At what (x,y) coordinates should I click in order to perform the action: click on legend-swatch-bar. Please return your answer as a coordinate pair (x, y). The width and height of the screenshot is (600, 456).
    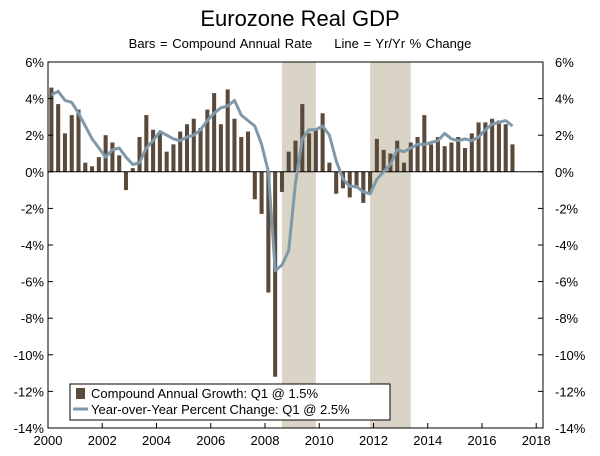
    Looking at the image, I should click on (80, 393).